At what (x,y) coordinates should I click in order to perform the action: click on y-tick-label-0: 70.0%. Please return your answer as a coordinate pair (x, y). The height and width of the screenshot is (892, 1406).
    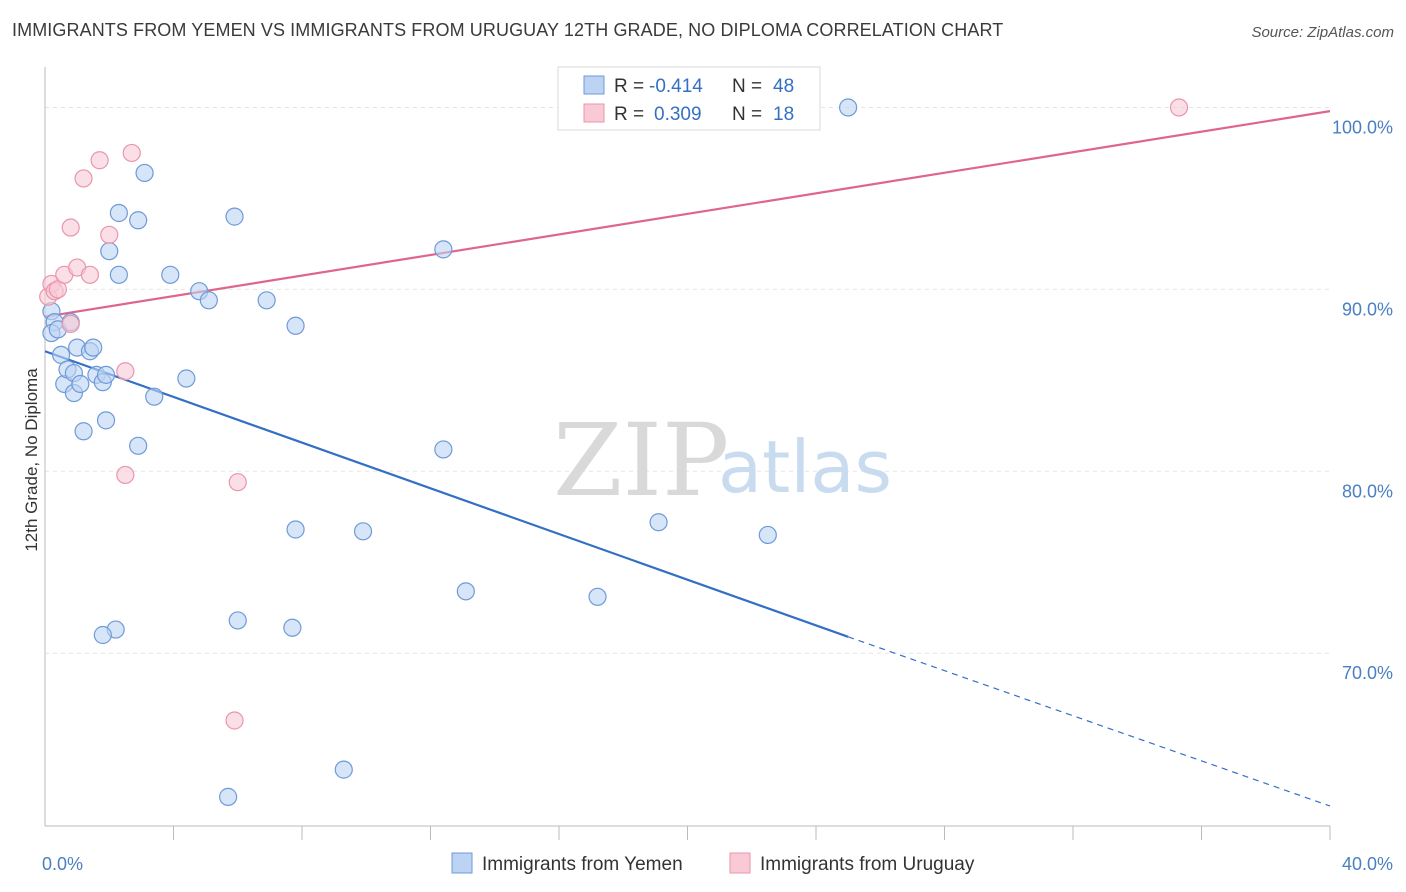
    Looking at the image, I should click on (1367, 673).